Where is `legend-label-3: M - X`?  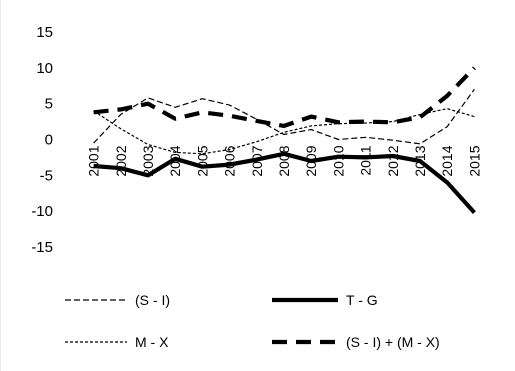 legend-label-3: M - X is located at coordinates (152, 342).